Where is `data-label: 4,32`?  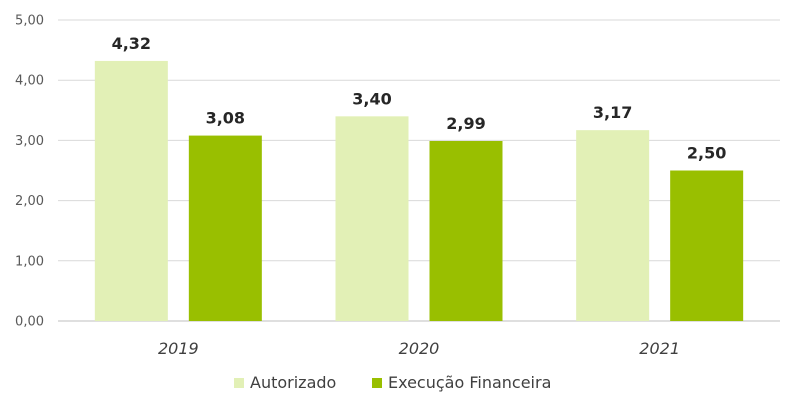
data-label: 4,32 is located at coordinates (131, 43).